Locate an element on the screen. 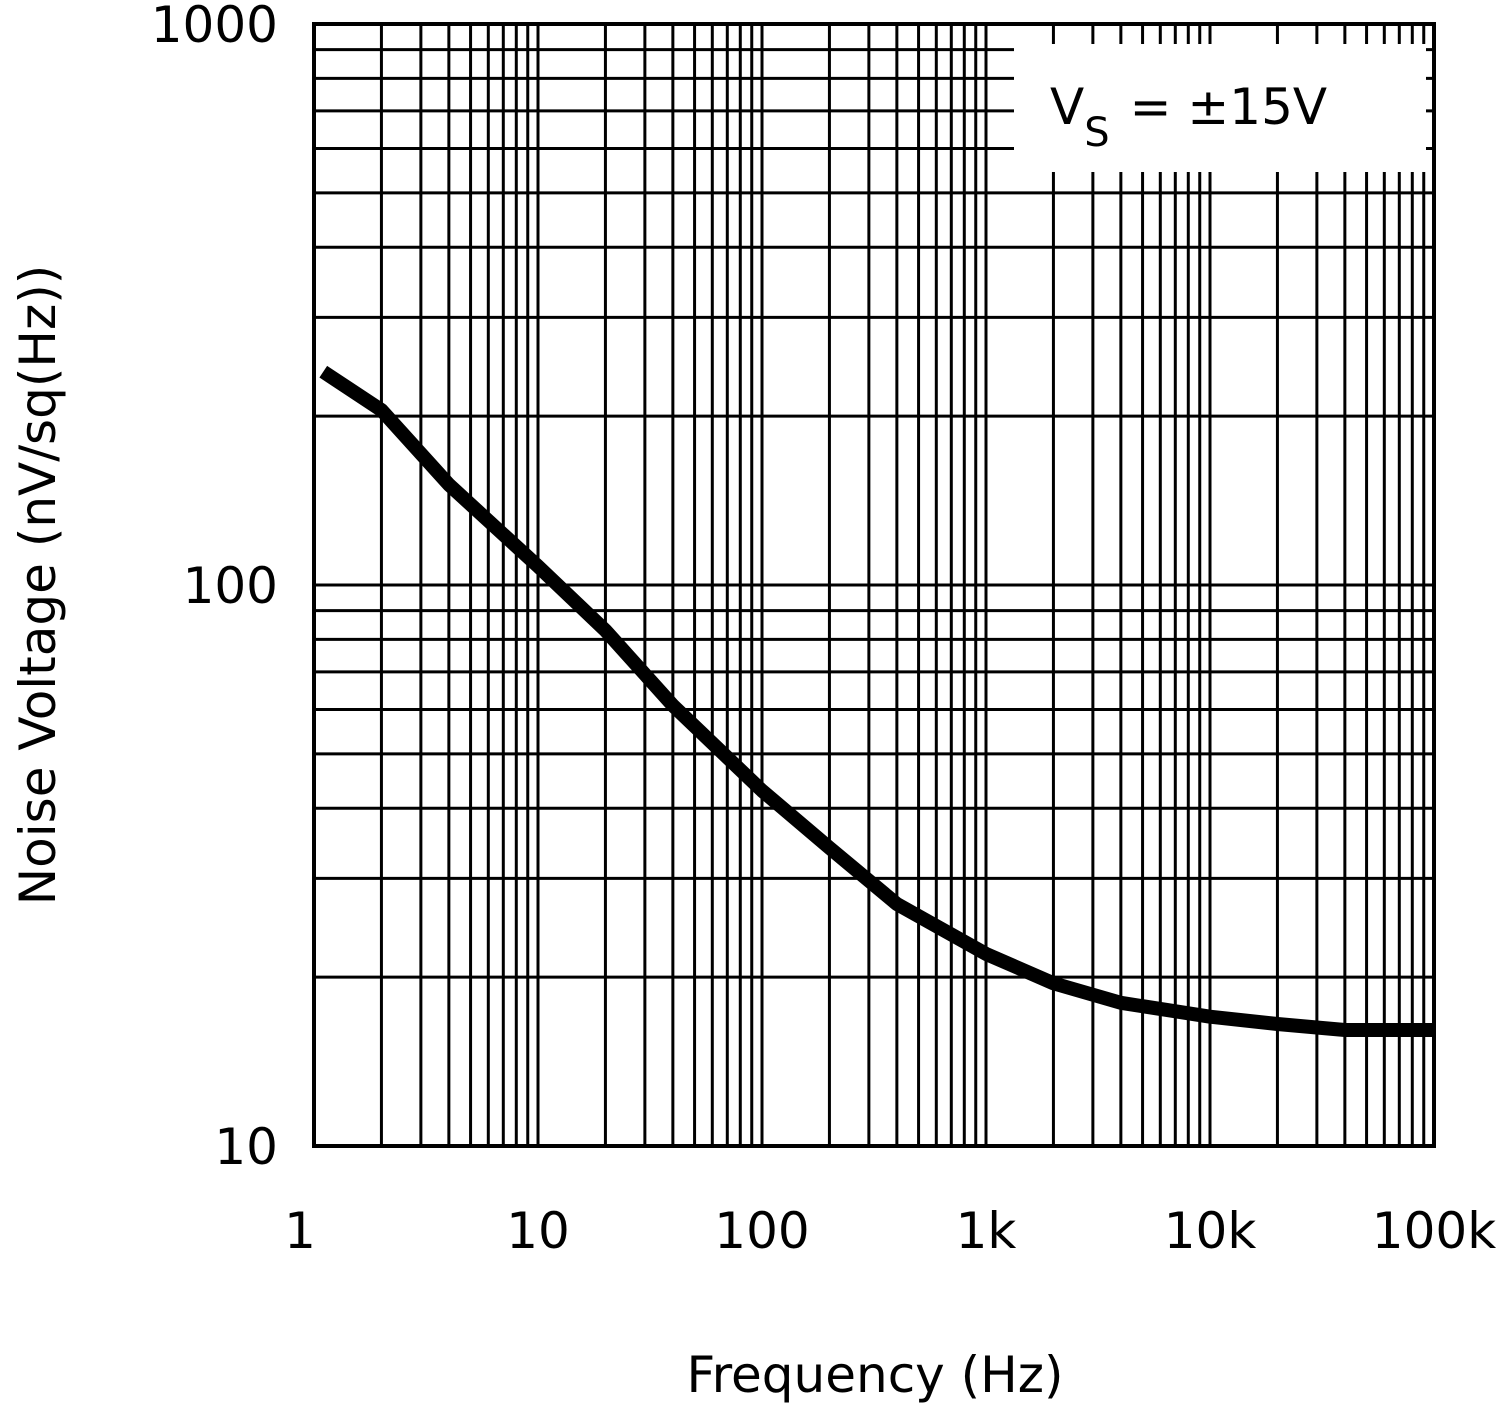  x-tick-label: 1k is located at coordinates (986, 1231).